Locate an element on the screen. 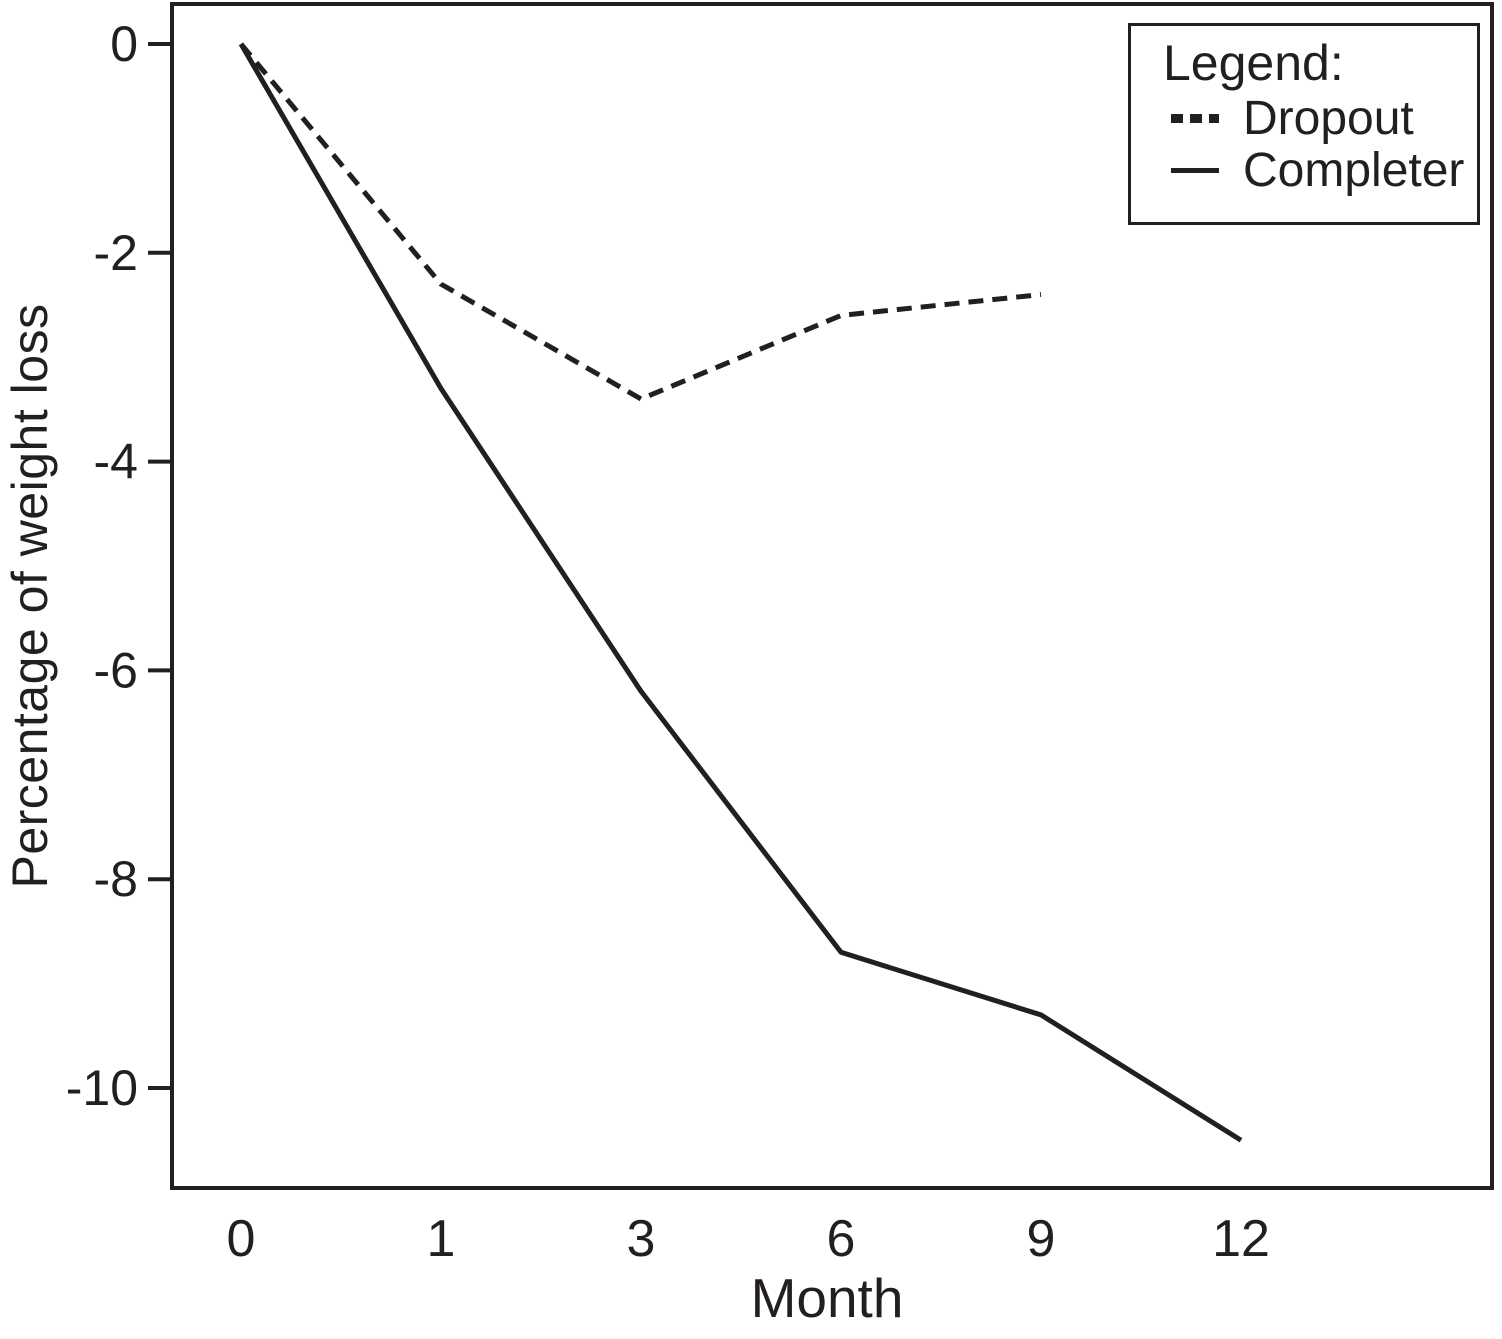 This screenshot has height=1339, width=1502. x-tick-label: 9 is located at coordinates (1041, 1239).